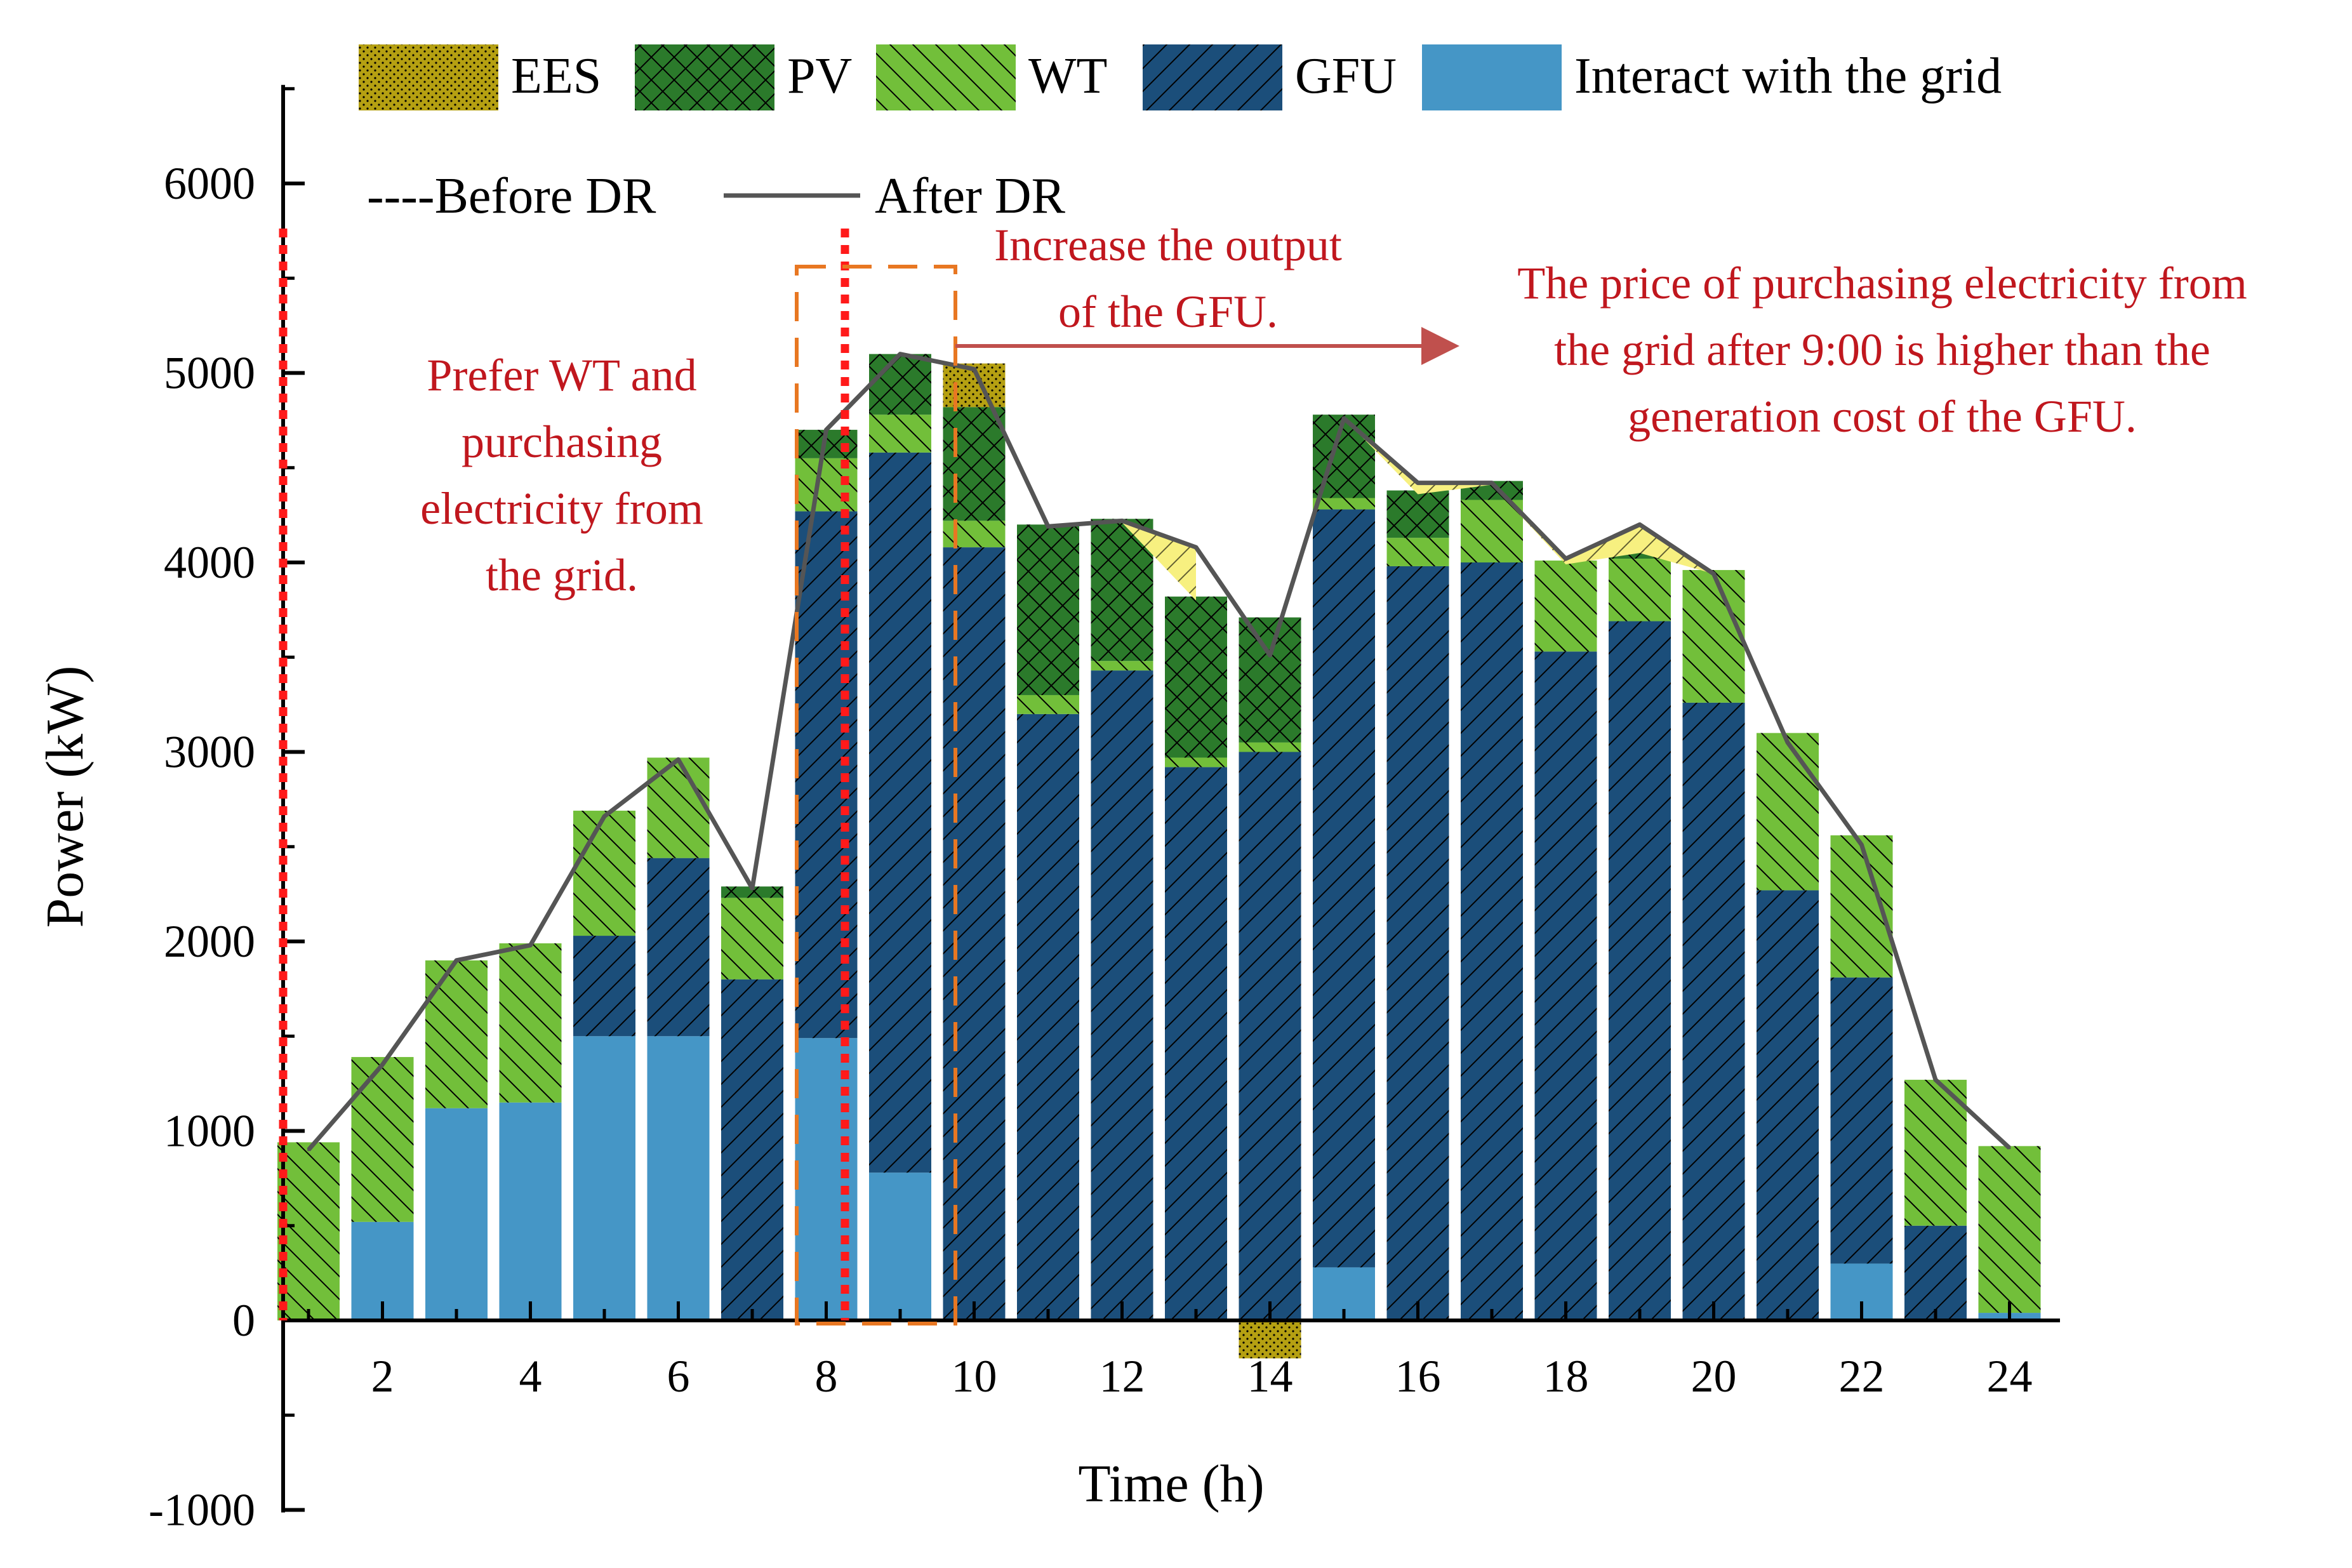 This screenshot has width=2352, height=1568. I want to click on after-dr-point-h19, so click(1640, 524).